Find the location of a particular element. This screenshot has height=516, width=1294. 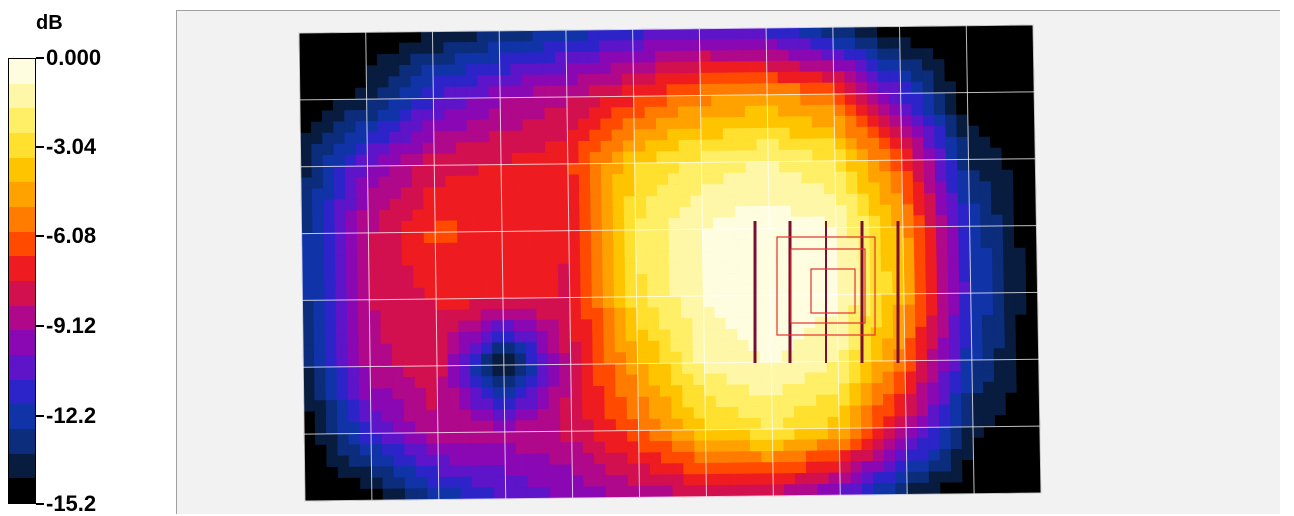

grid-line-vertical is located at coordinates (369, 266).